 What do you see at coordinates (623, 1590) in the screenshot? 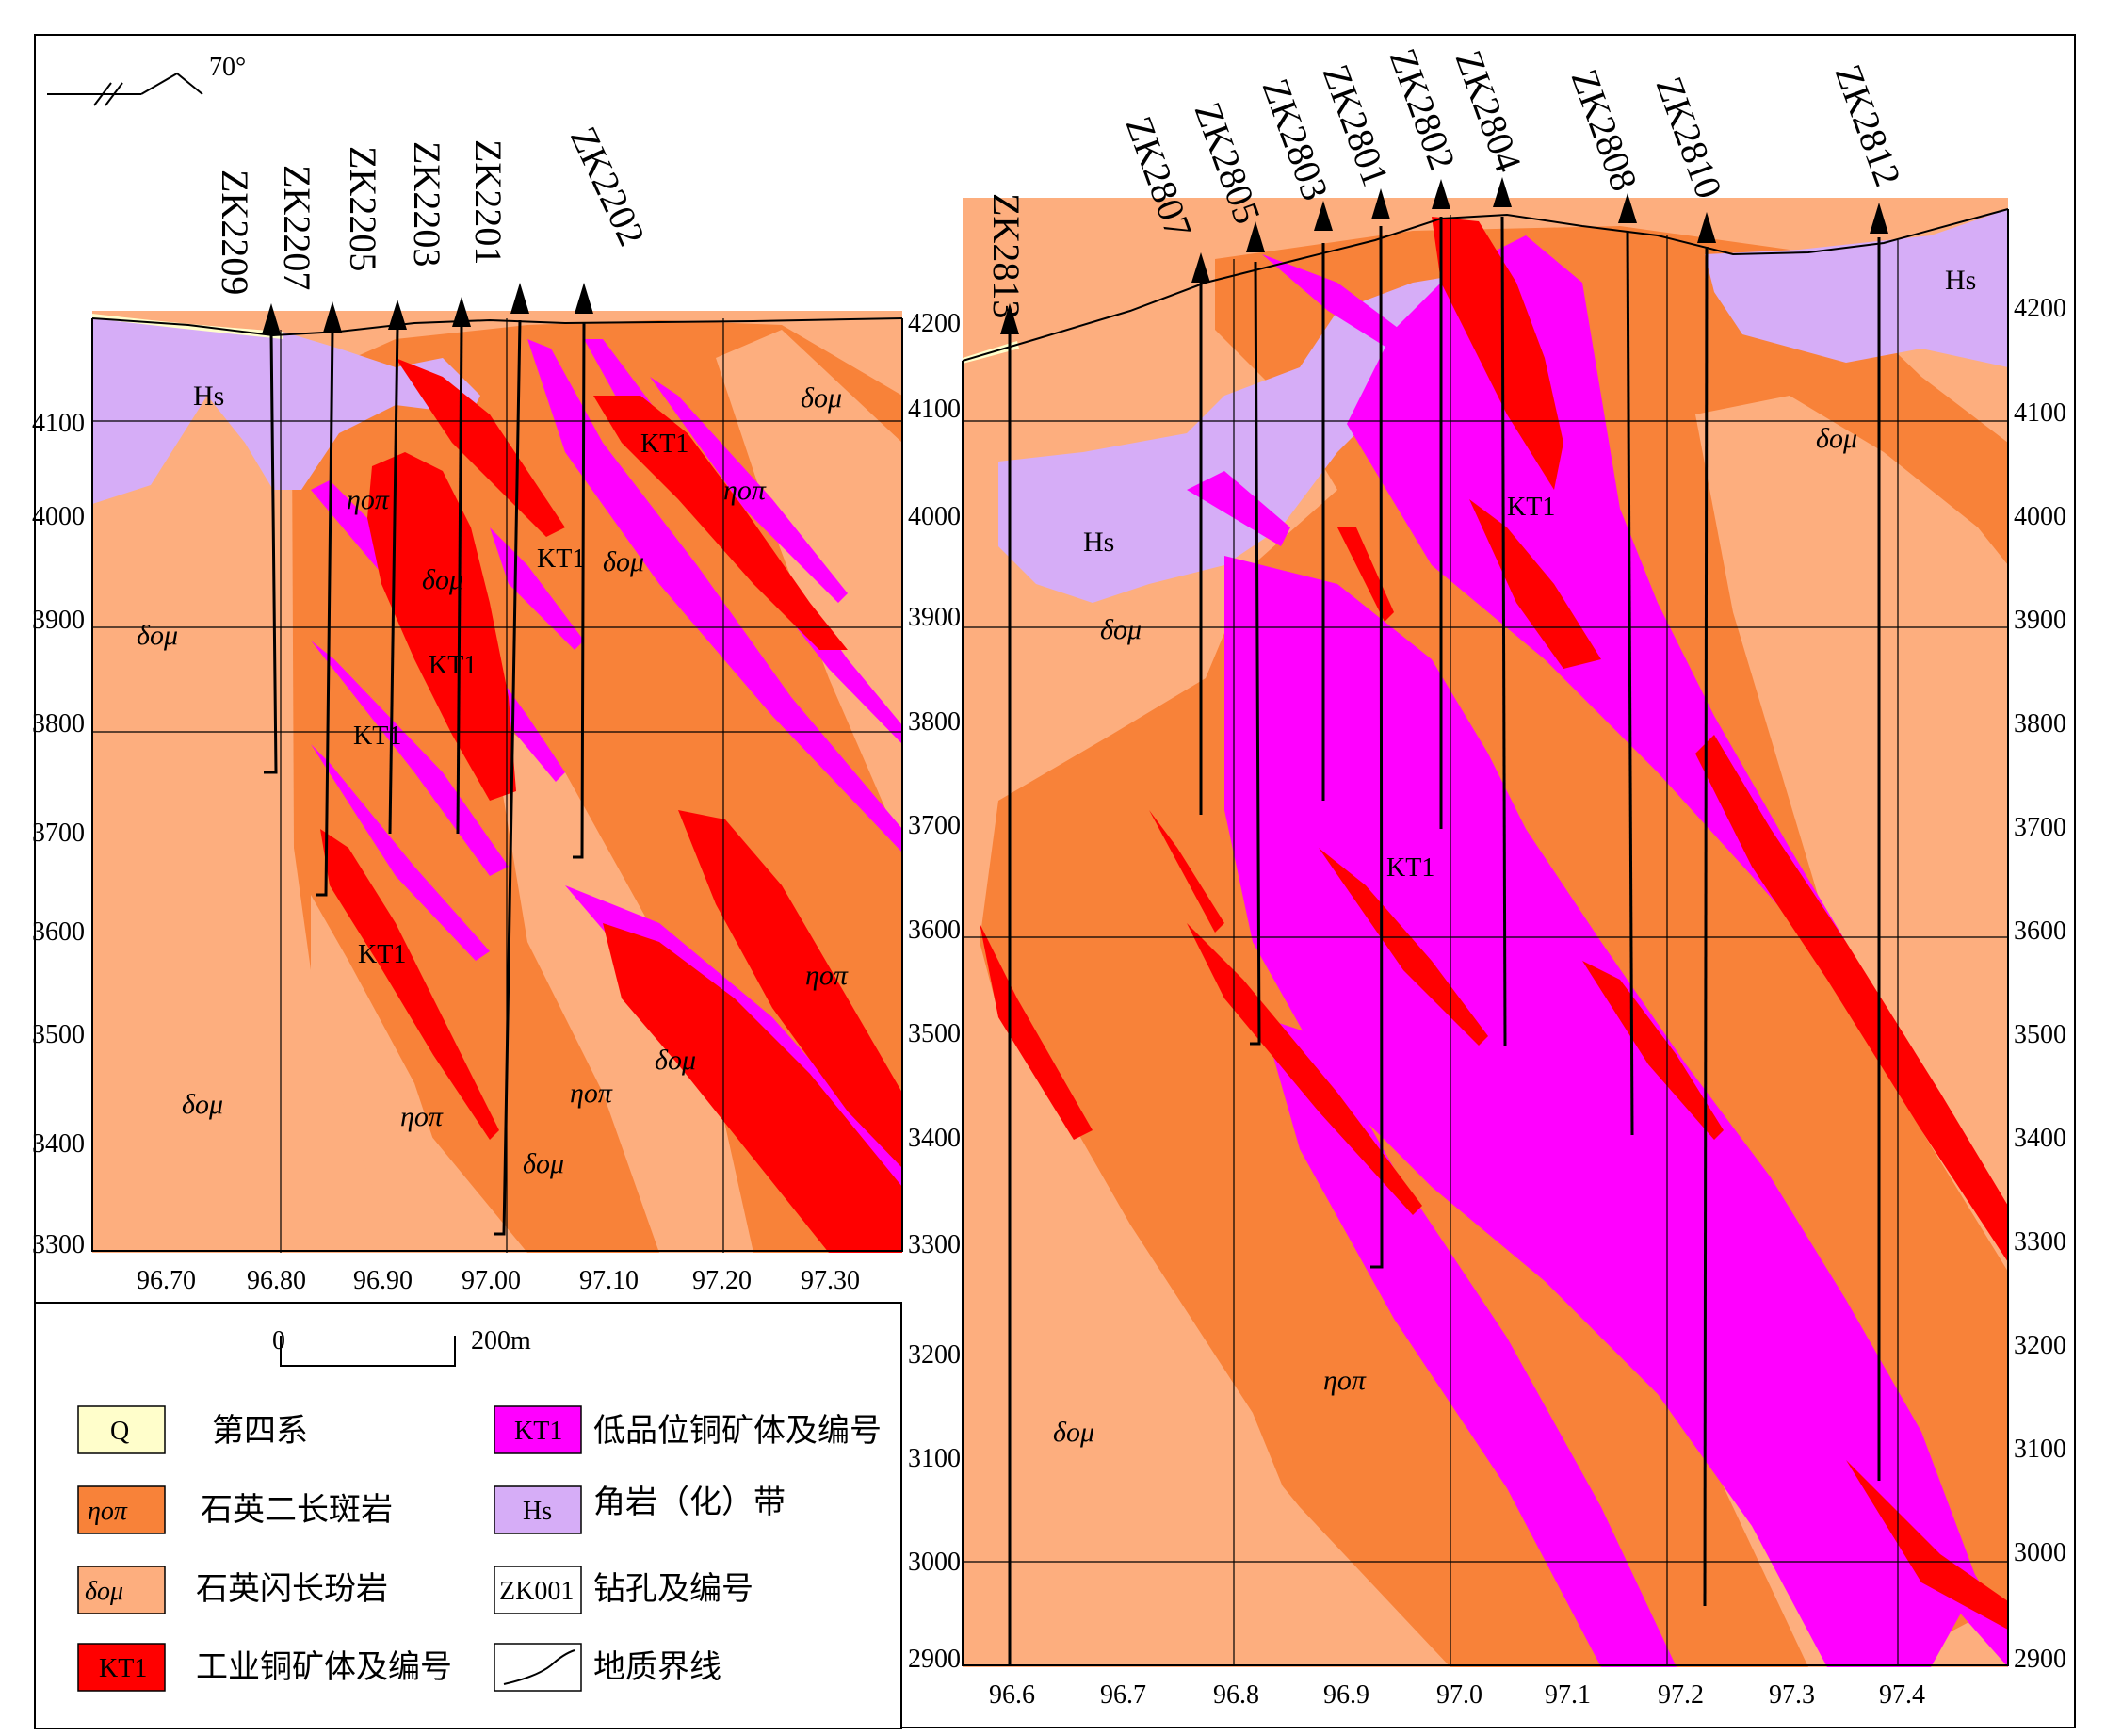
I see `legend-item: ZK001 钻孔及编号` at bounding box center [623, 1590].